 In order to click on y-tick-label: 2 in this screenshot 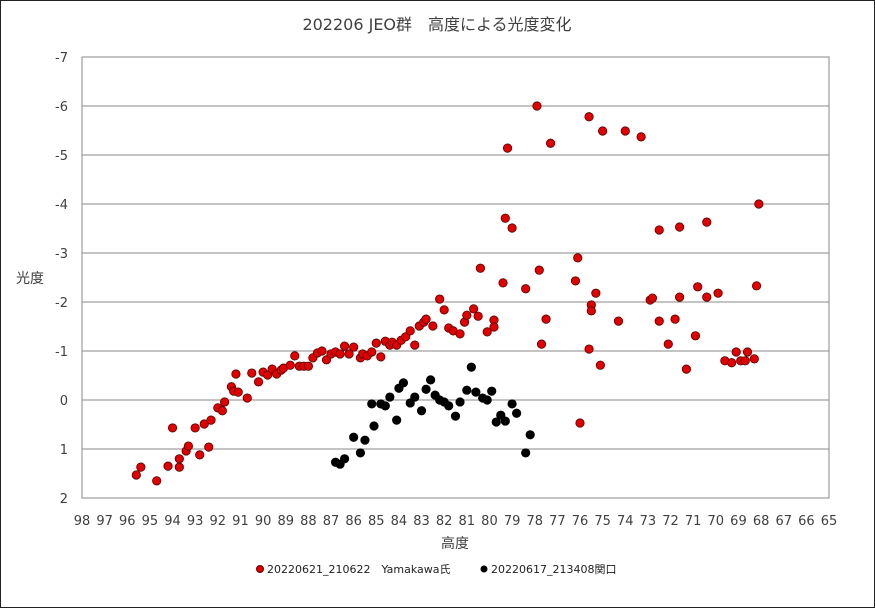, I will do `click(64, 499)`.